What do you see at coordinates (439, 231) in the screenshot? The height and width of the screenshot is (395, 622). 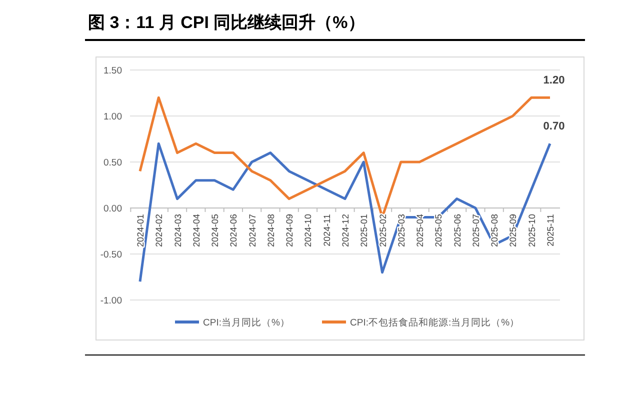 I see `x-tick-label: 2025-05` at bounding box center [439, 231].